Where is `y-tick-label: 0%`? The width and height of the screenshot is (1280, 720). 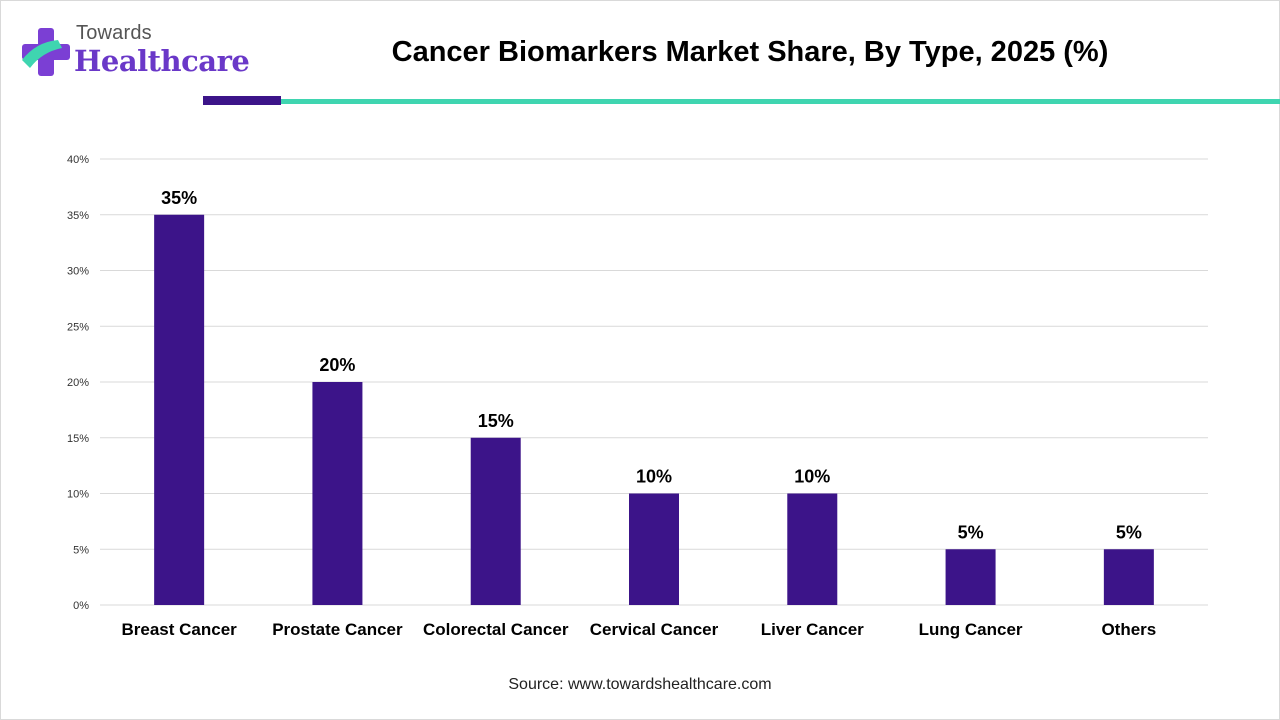
y-tick-label: 0% is located at coordinates (81, 606).